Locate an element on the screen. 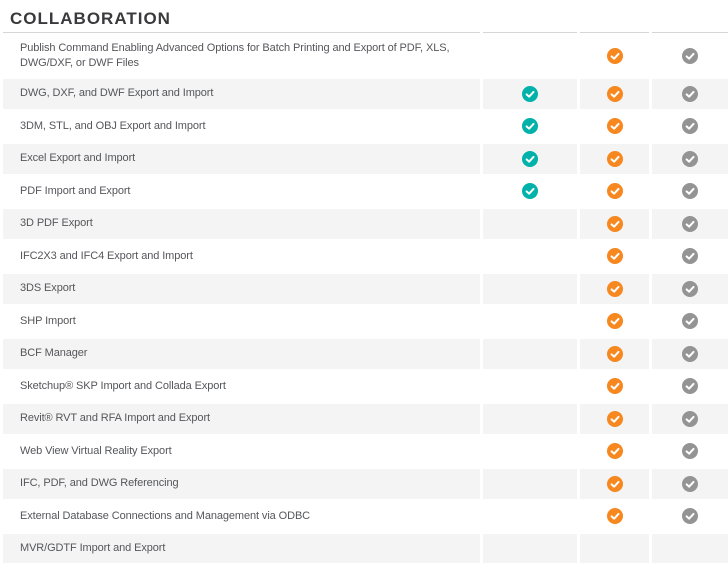  table-row: BCF Manager is located at coordinates (365, 354).